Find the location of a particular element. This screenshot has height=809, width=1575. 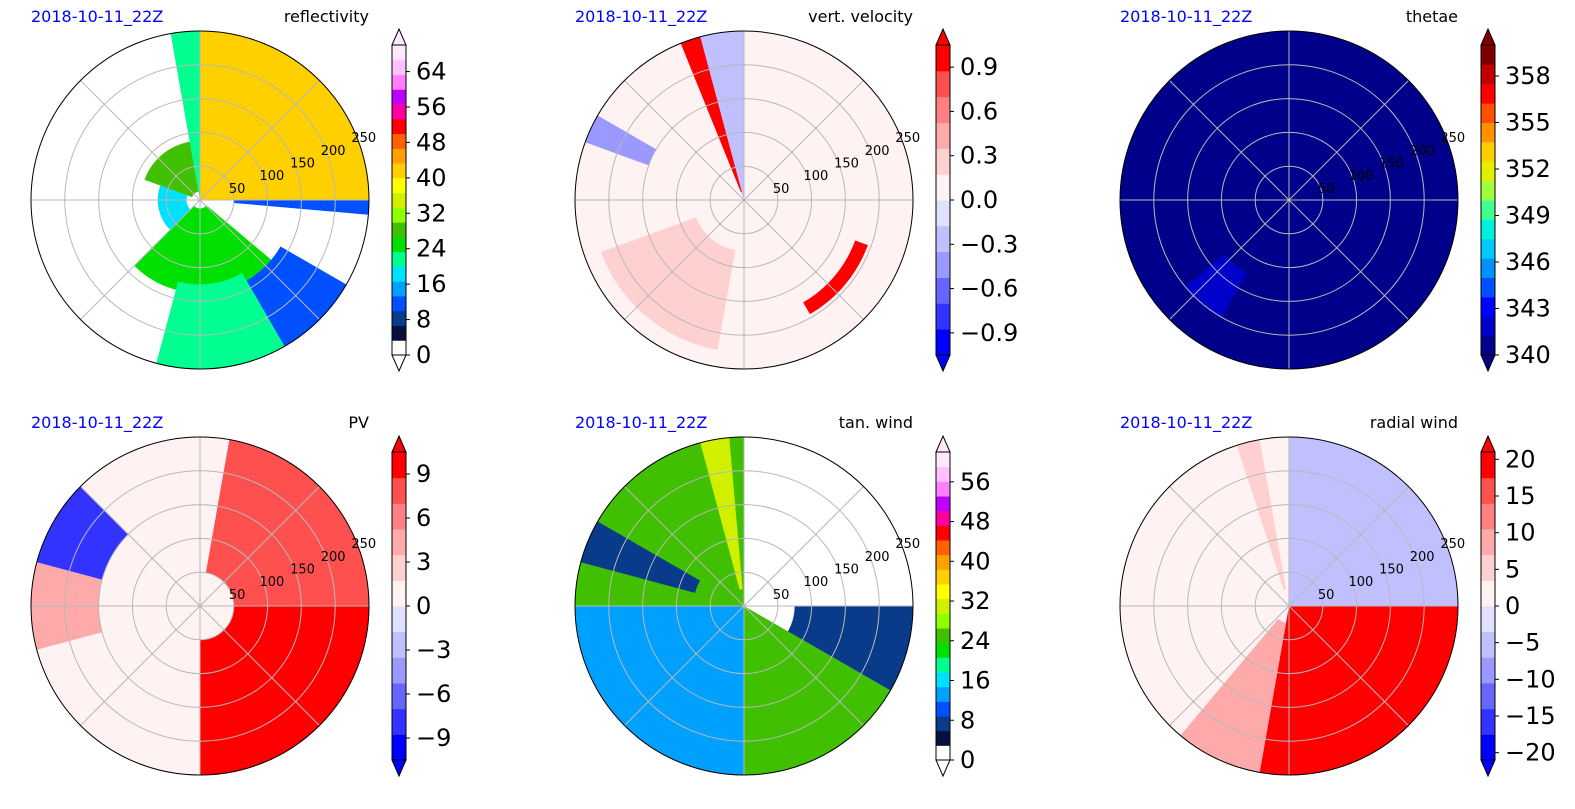

colorbar-tick-label: 8 is located at coordinates (423, 320).